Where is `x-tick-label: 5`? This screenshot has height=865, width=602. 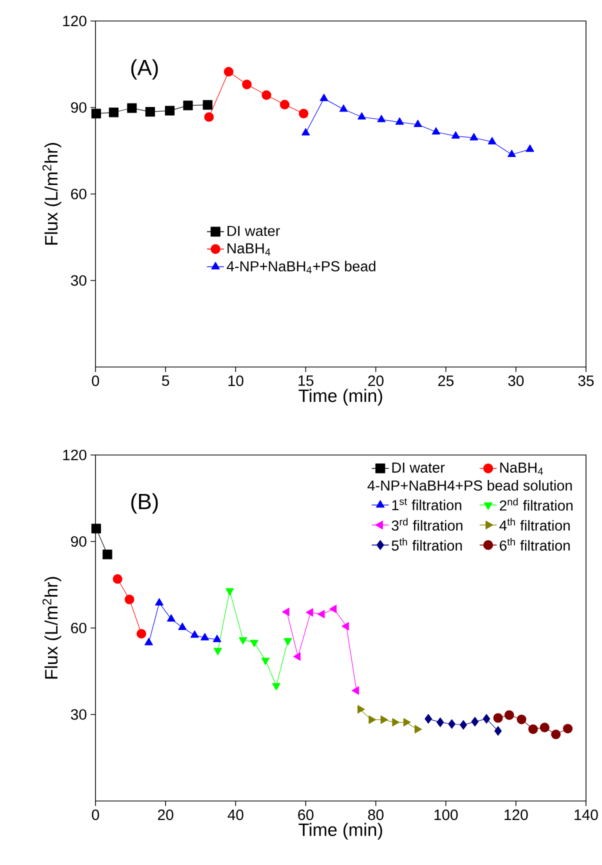
x-tick-label: 5 is located at coordinates (166, 381).